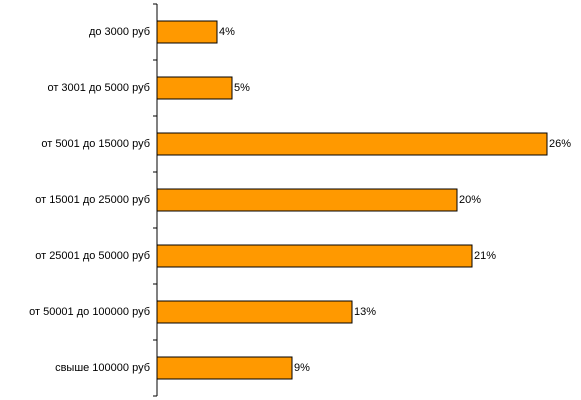 This screenshot has width=581, height=400. Describe the element at coordinates (92, 256) in the screenshot. I see `y-tick-label: от 25001 до 50000 руб` at that location.